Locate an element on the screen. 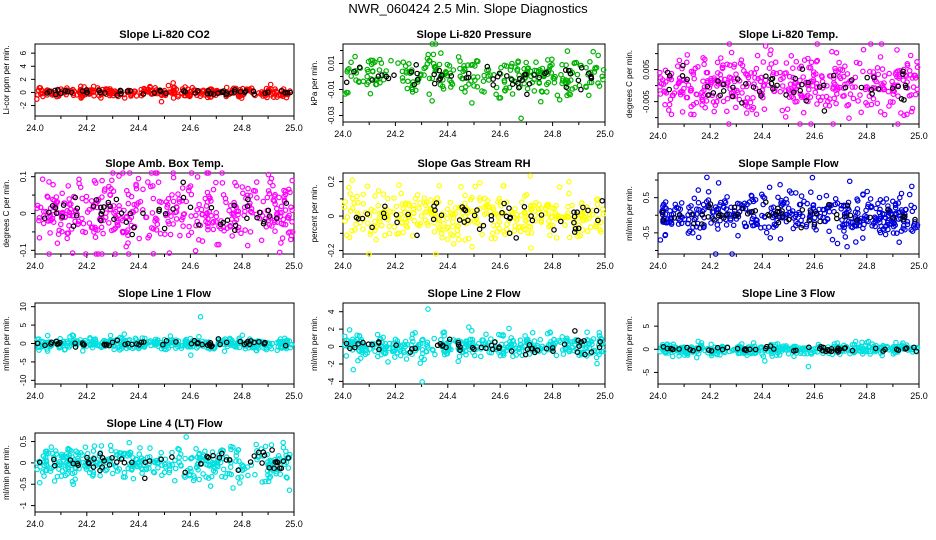 This screenshot has width=936, height=540. y-tick-label: -4 is located at coordinates (331, 381).